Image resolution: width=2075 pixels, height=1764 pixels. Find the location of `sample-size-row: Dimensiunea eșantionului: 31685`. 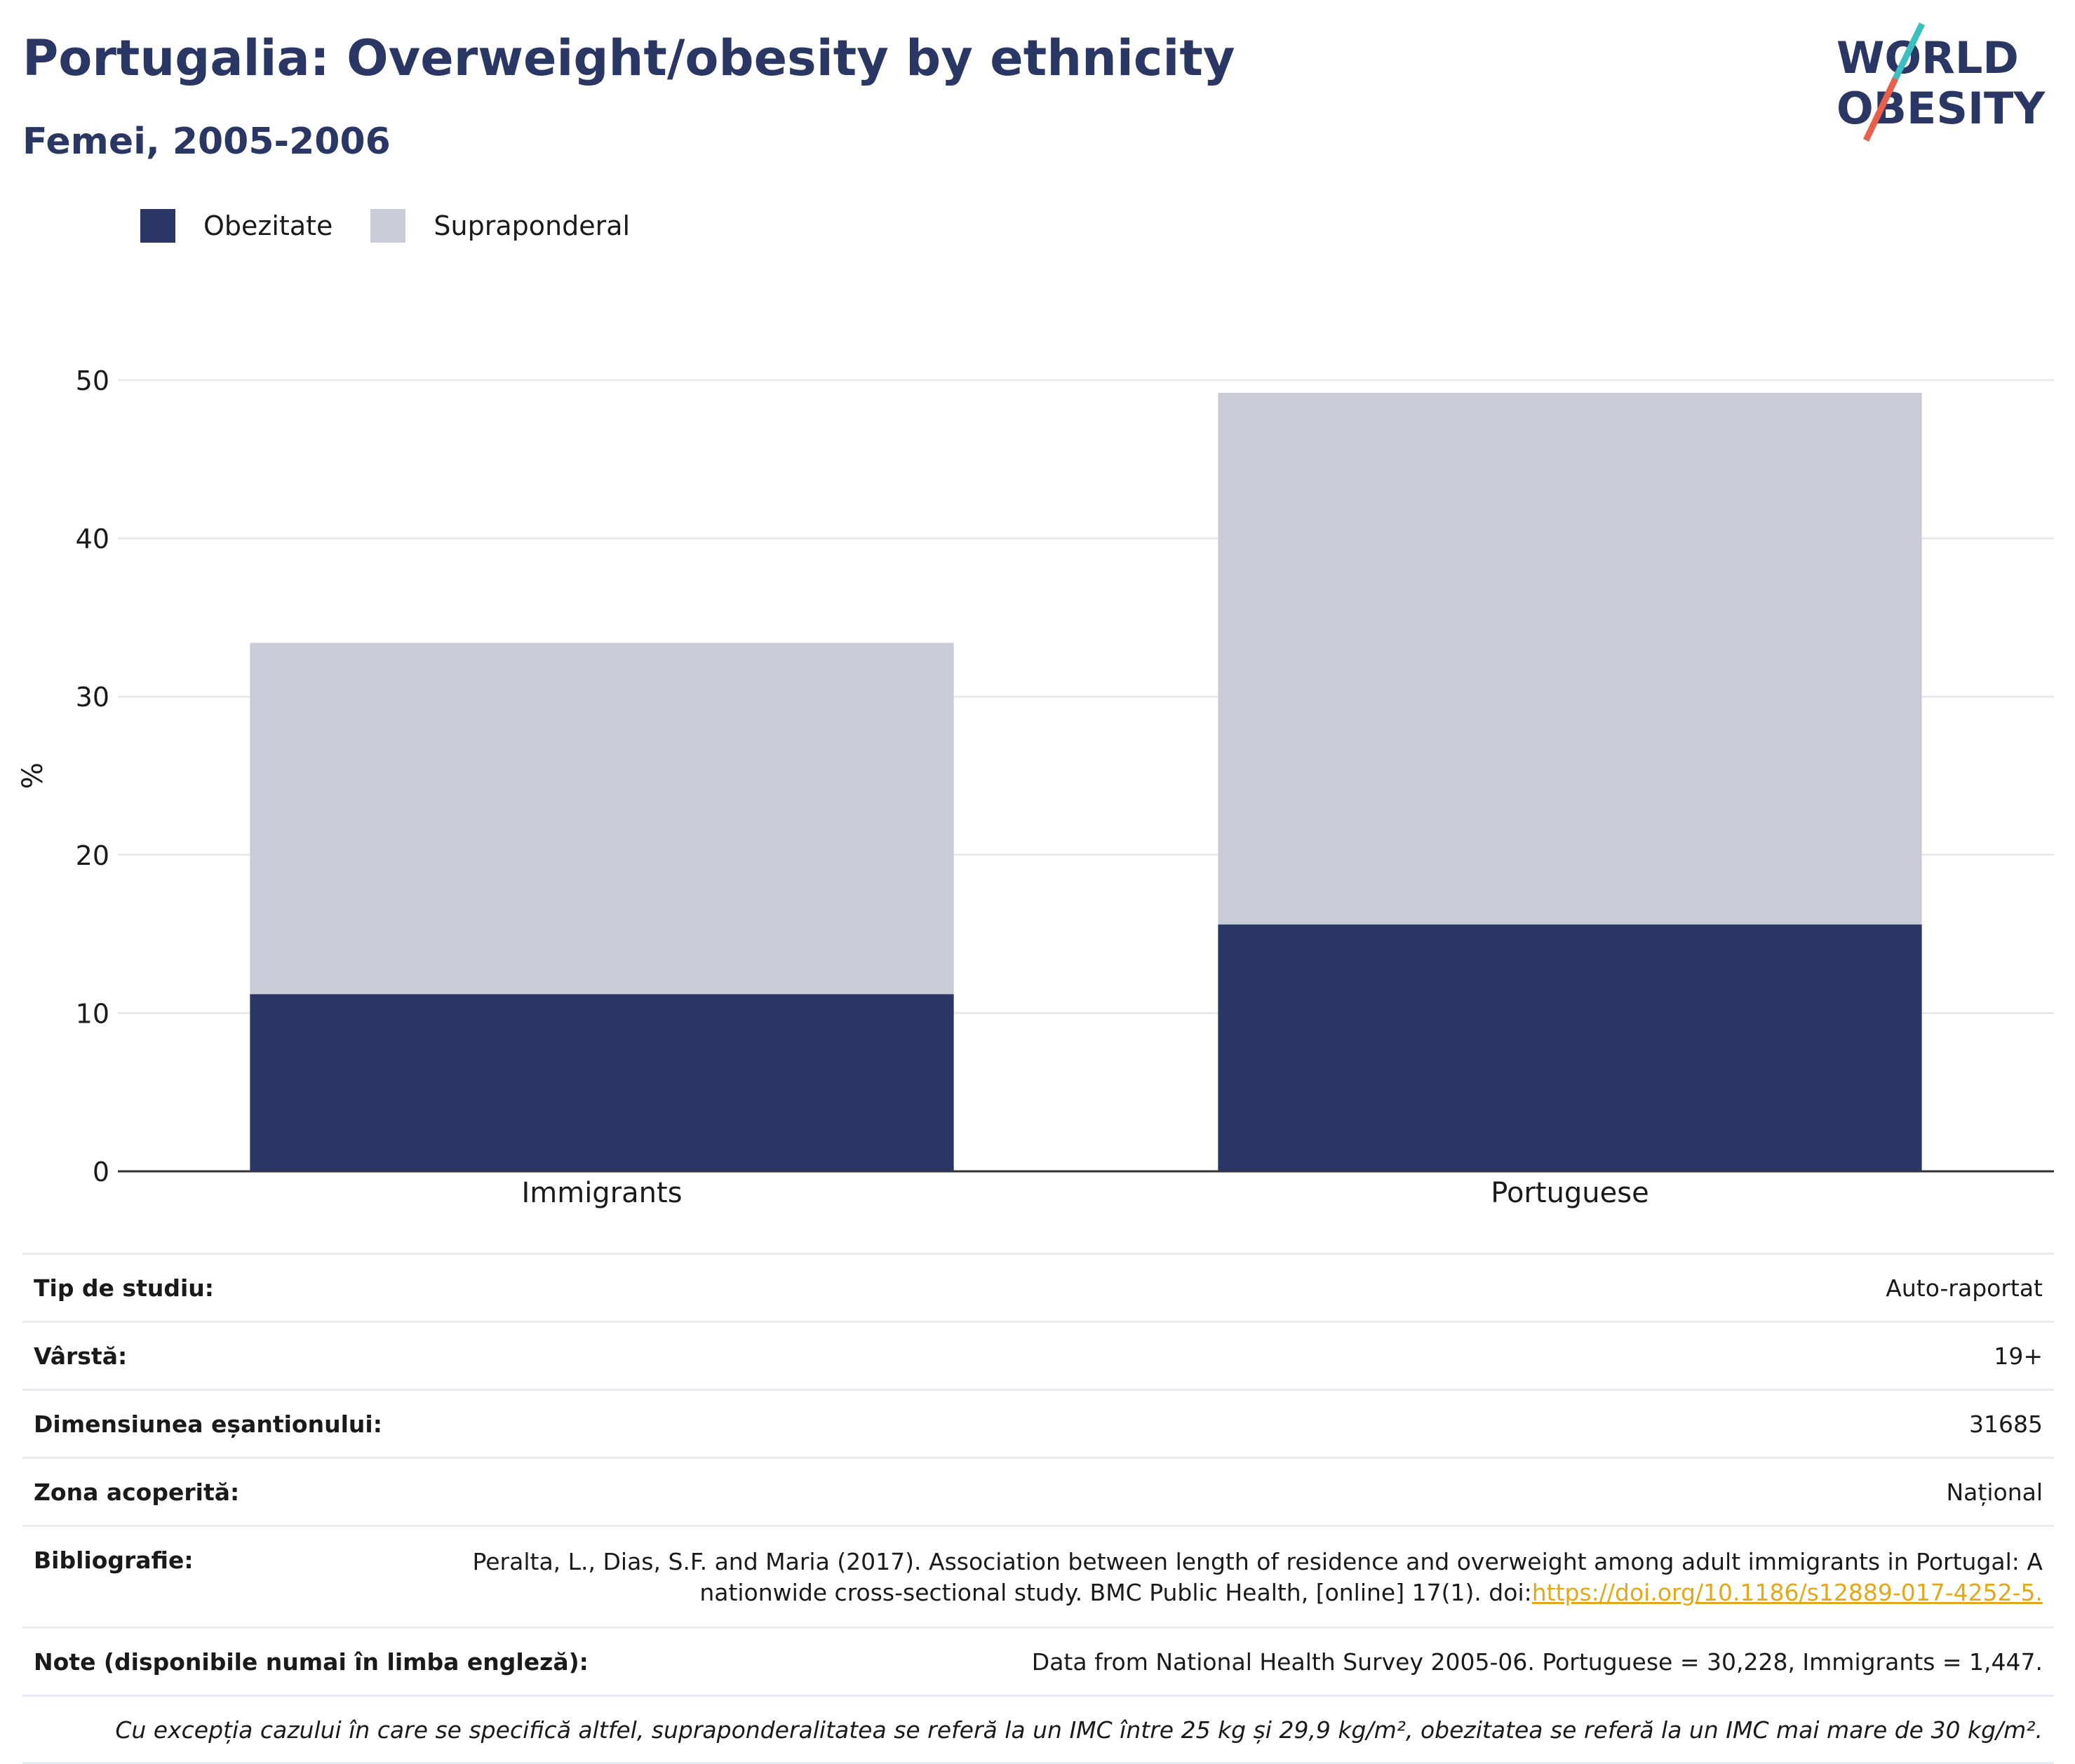

sample-size-row: Dimensiunea eșantionului: 31685 is located at coordinates (1038, 1423).